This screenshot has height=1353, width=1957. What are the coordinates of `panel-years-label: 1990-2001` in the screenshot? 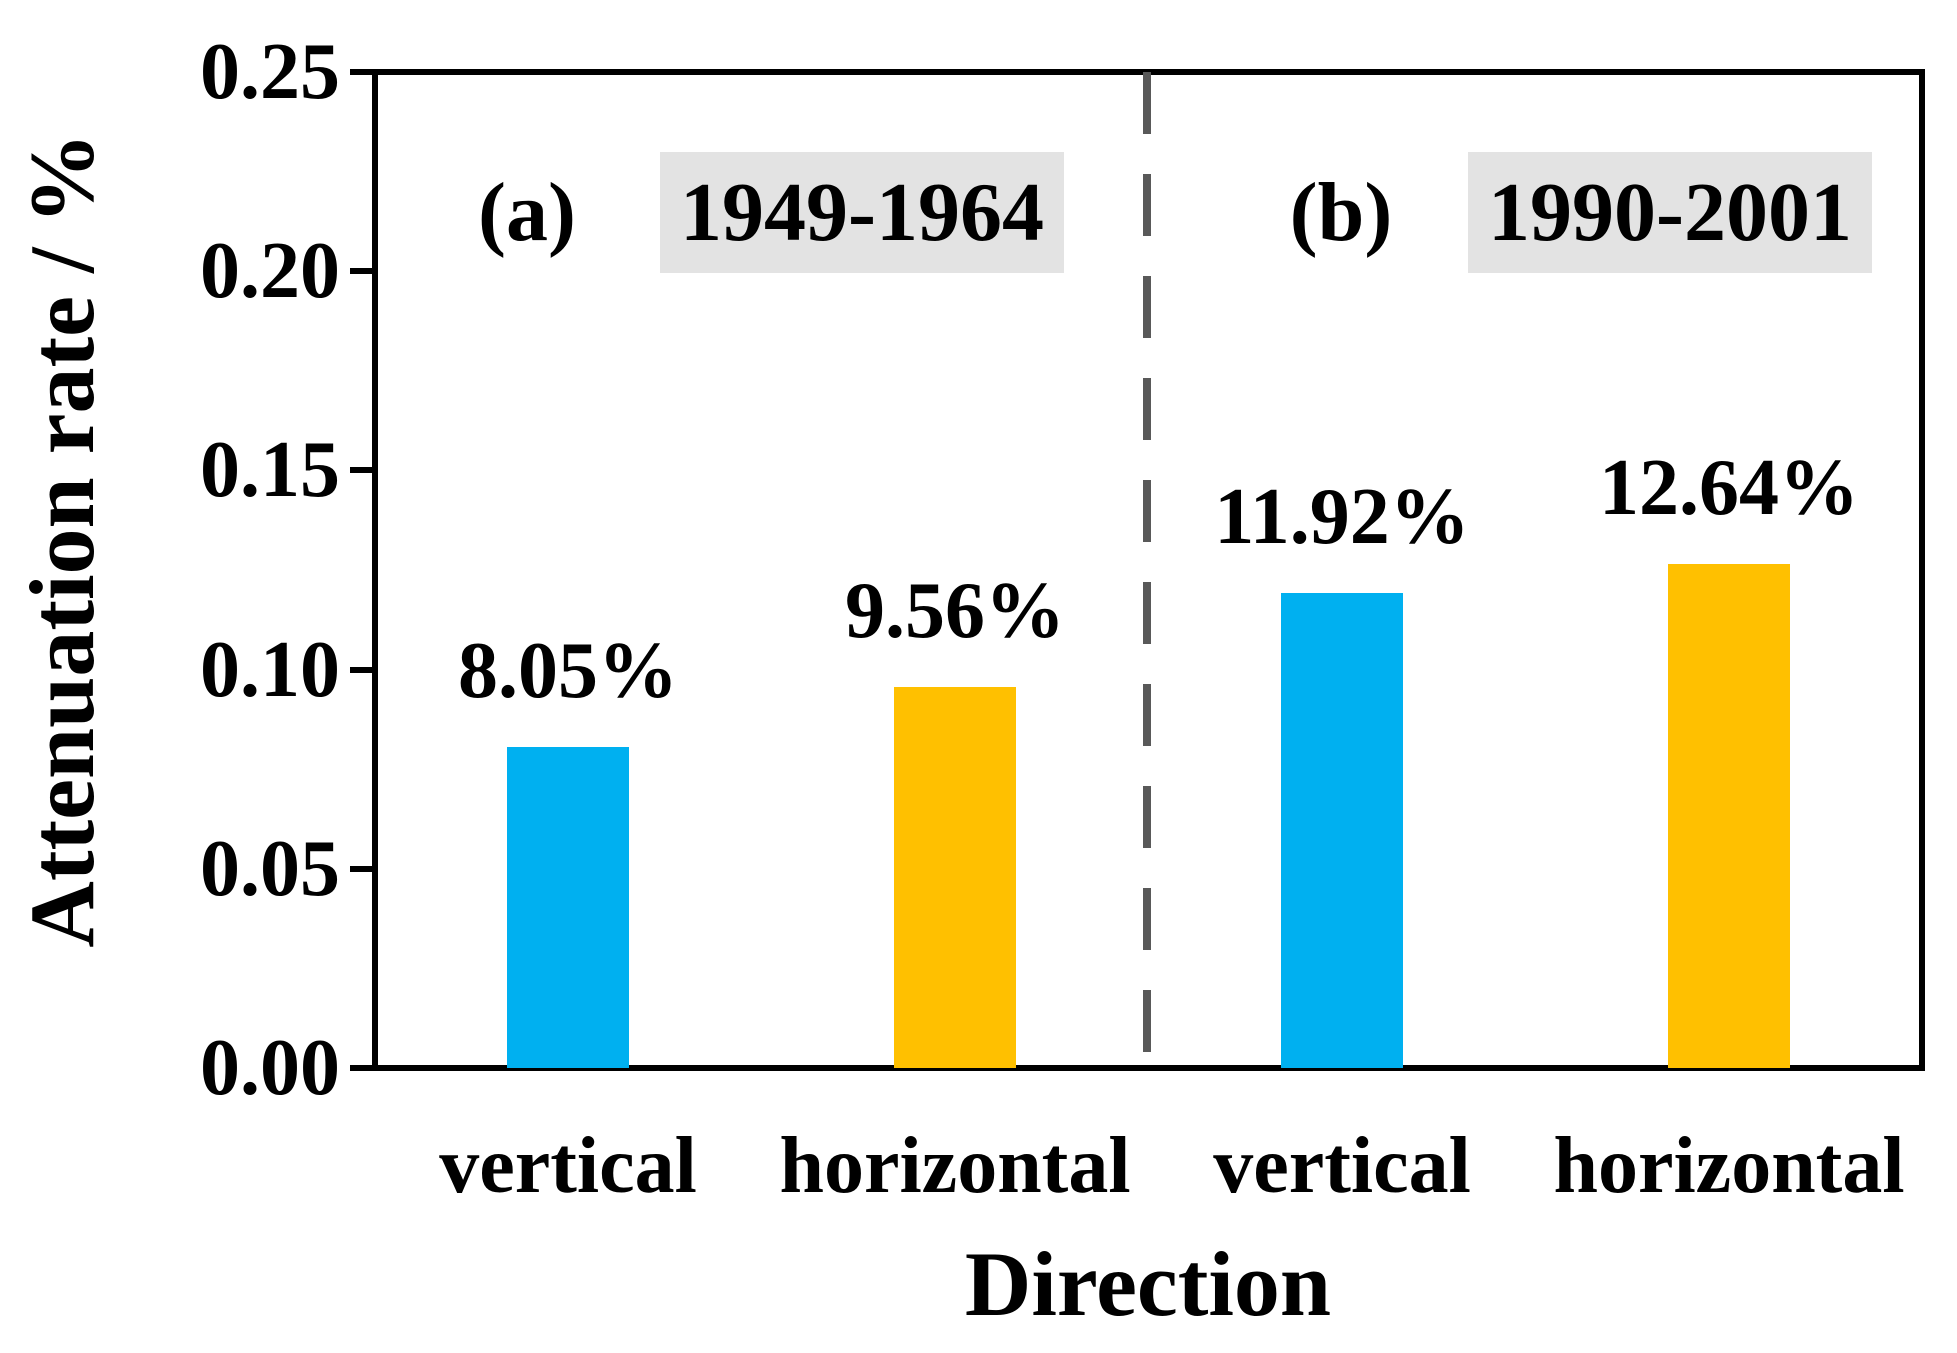 It's located at (1670, 212).